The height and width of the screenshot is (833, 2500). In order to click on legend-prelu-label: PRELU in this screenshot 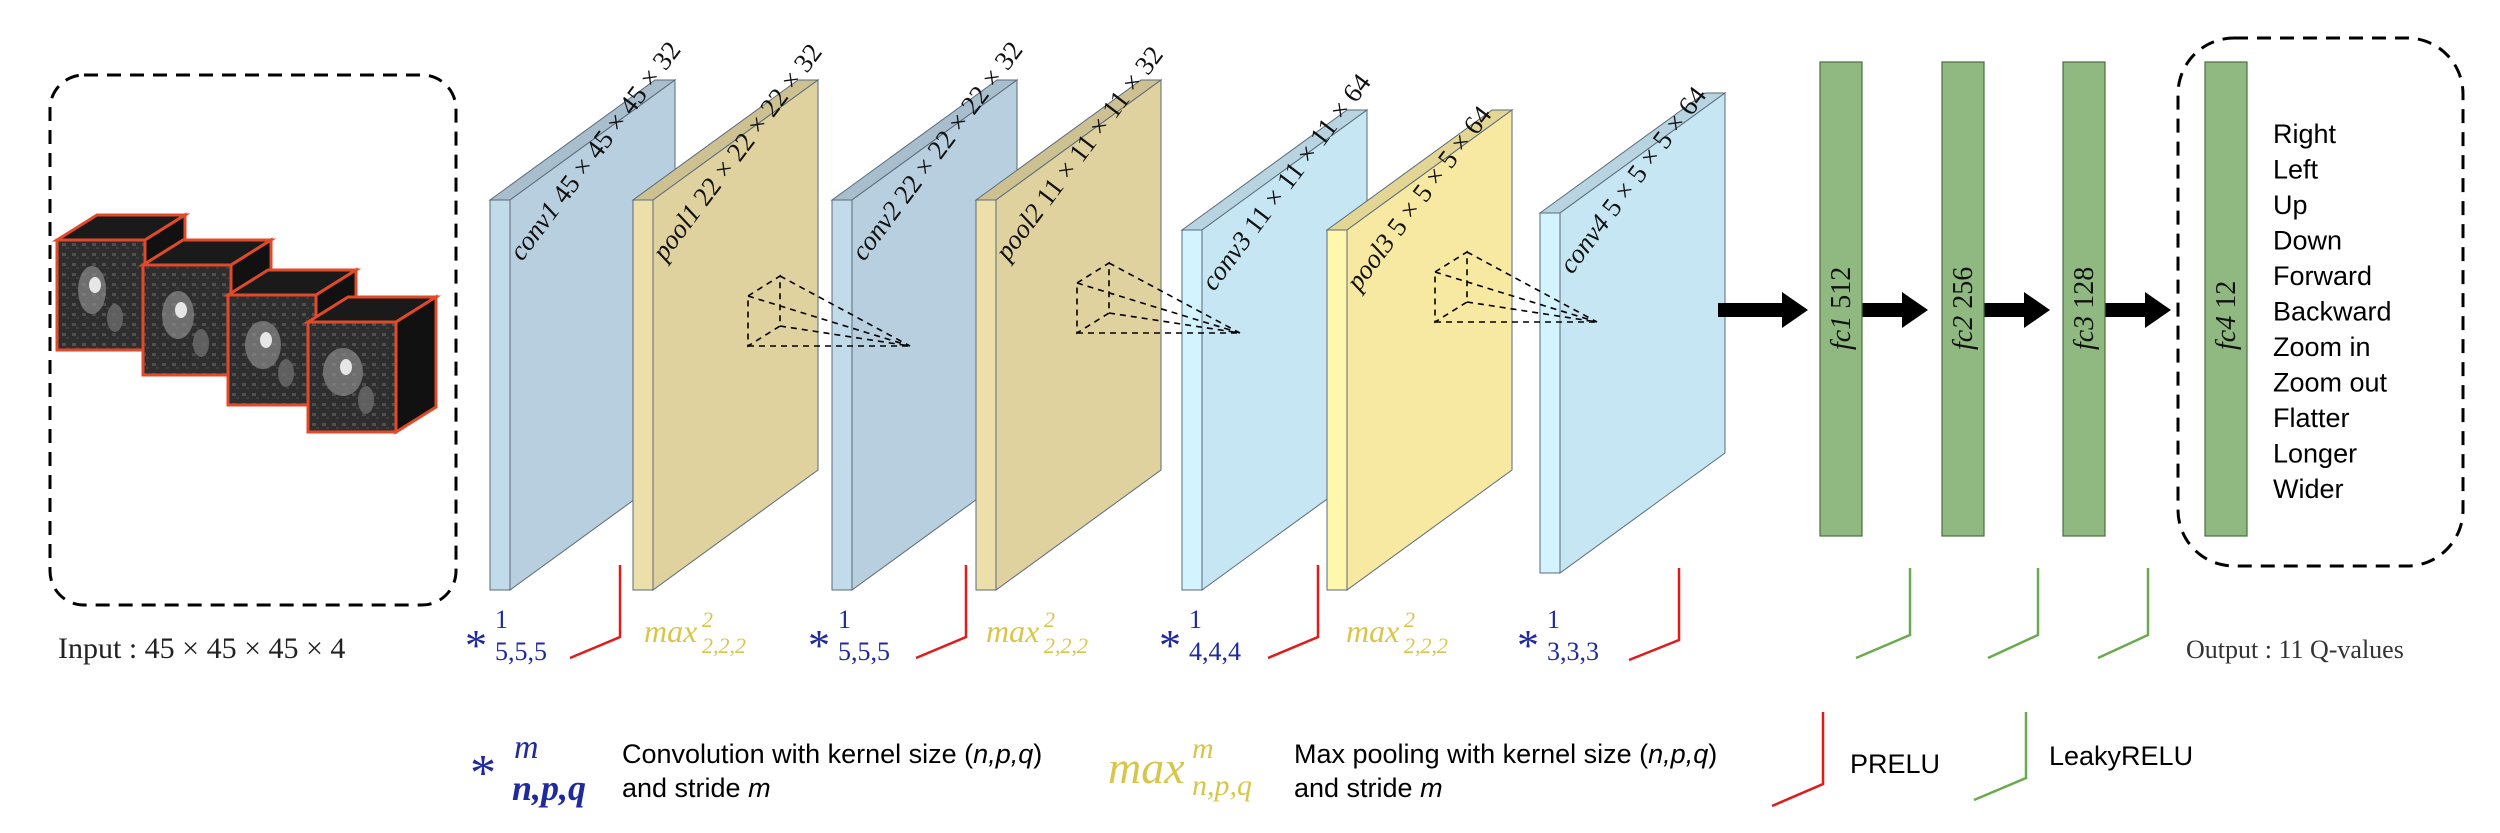, I will do `click(1895, 764)`.